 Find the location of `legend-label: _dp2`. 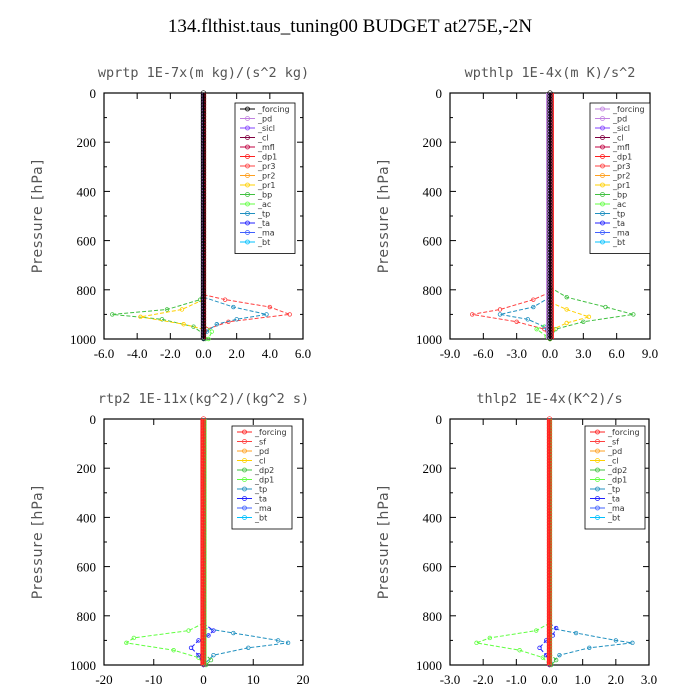

legend-label: _dp2 is located at coordinates (264, 470).